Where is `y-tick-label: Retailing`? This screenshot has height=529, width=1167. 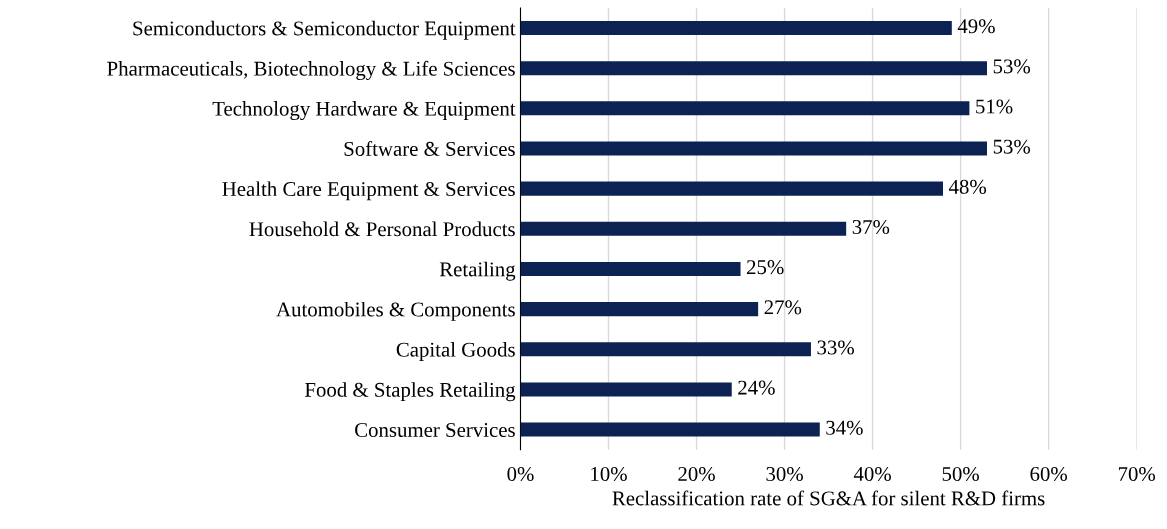 y-tick-label: Retailing is located at coordinates (477, 271).